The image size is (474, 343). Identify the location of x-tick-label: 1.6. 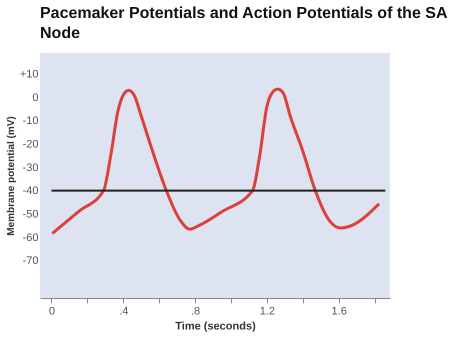
(339, 312).